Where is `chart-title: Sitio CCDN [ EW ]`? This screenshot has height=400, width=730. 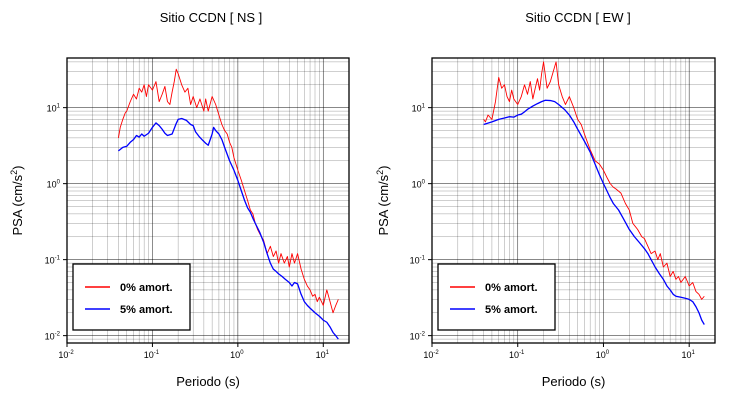 chart-title: Sitio CCDN [ EW ] is located at coordinates (577, 17).